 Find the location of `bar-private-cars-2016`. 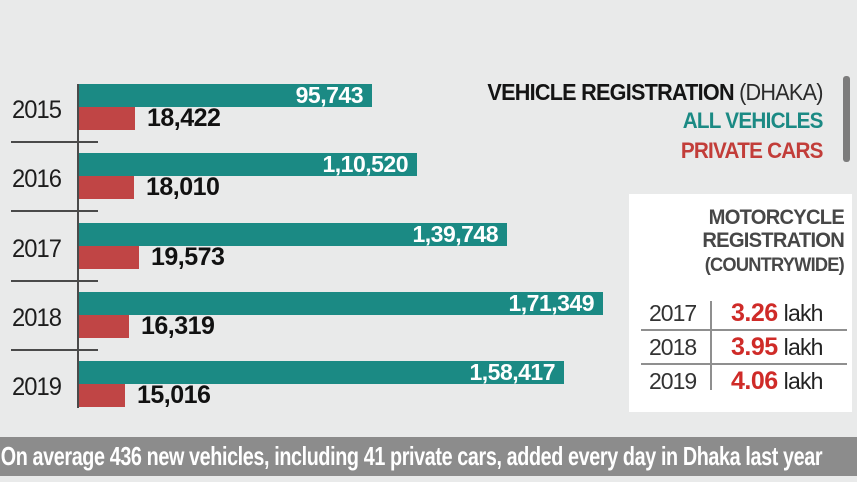

bar-private-cars-2016 is located at coordinates (106, 187).